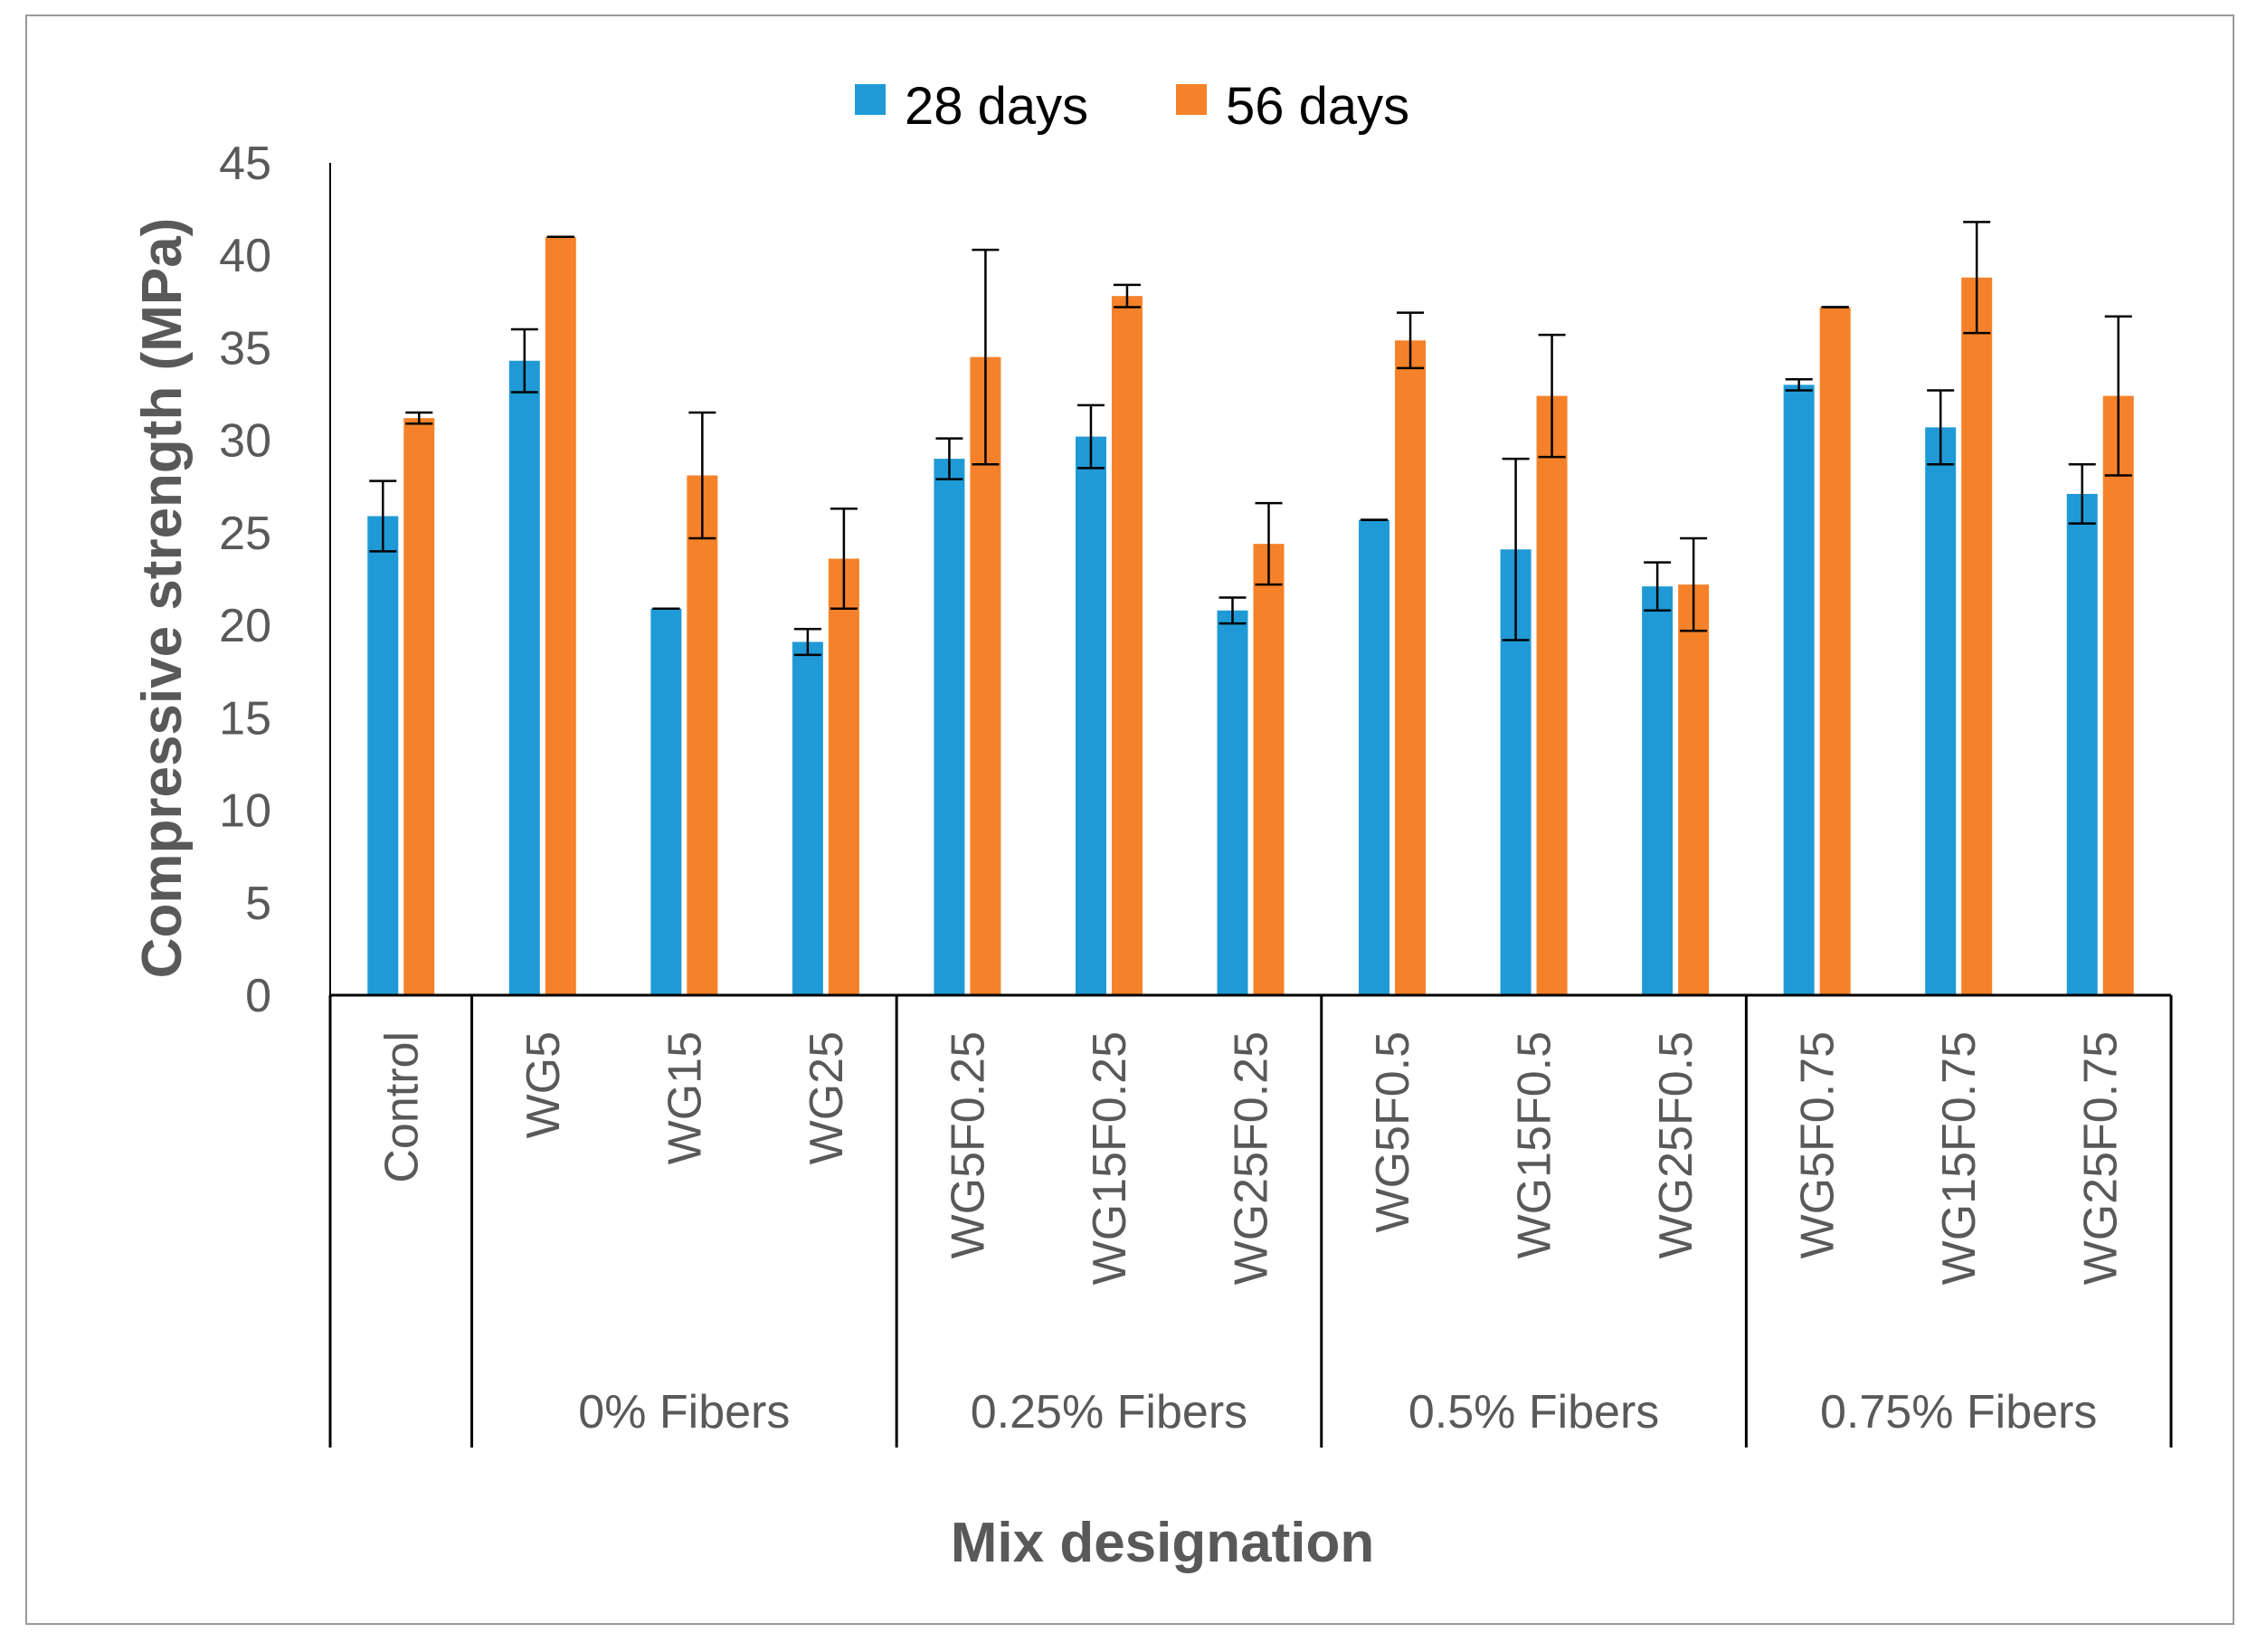 Image resolution: width=2257 pixels, height=1652 pixels. I want to click on bar-28-days-WG5F0.25, so click(949, 727).